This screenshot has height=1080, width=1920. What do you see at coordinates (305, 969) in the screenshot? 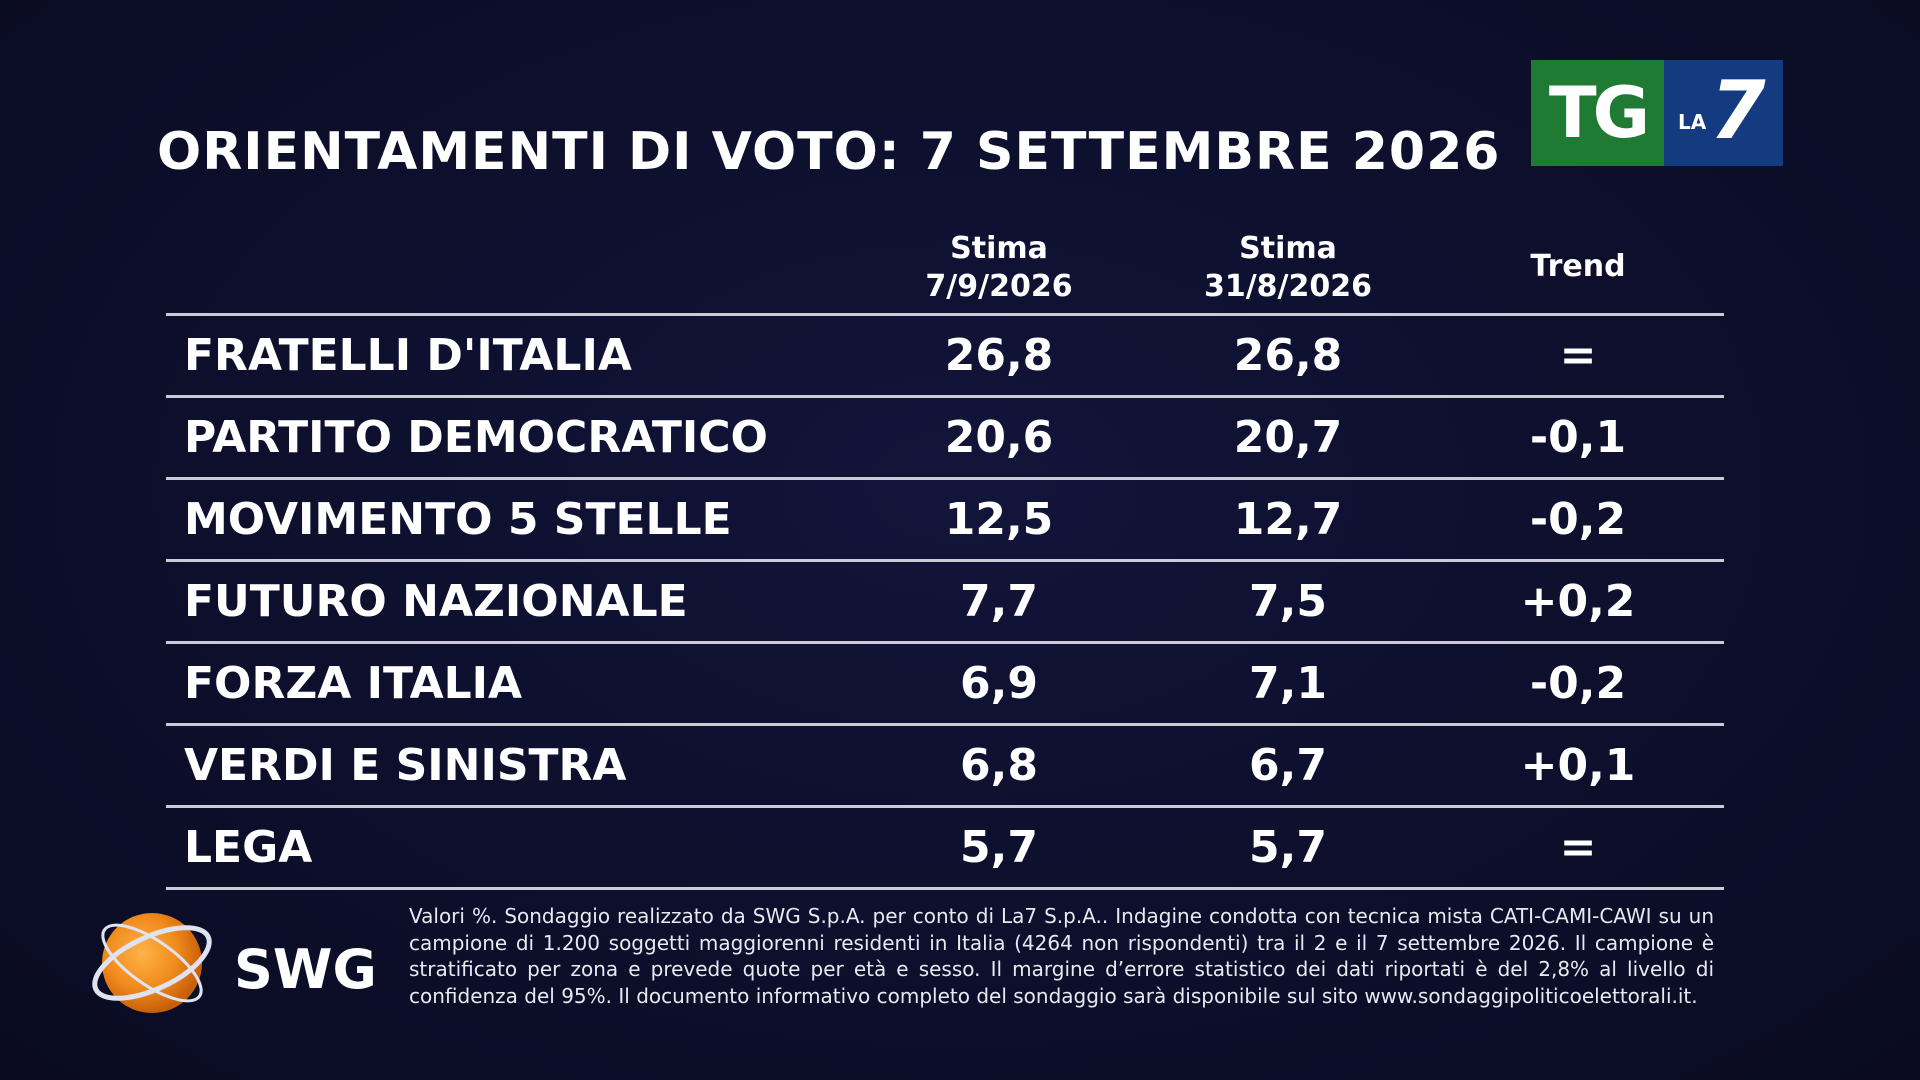
I see `swg-logo-text: SWG` at bounding box center [305, 969].